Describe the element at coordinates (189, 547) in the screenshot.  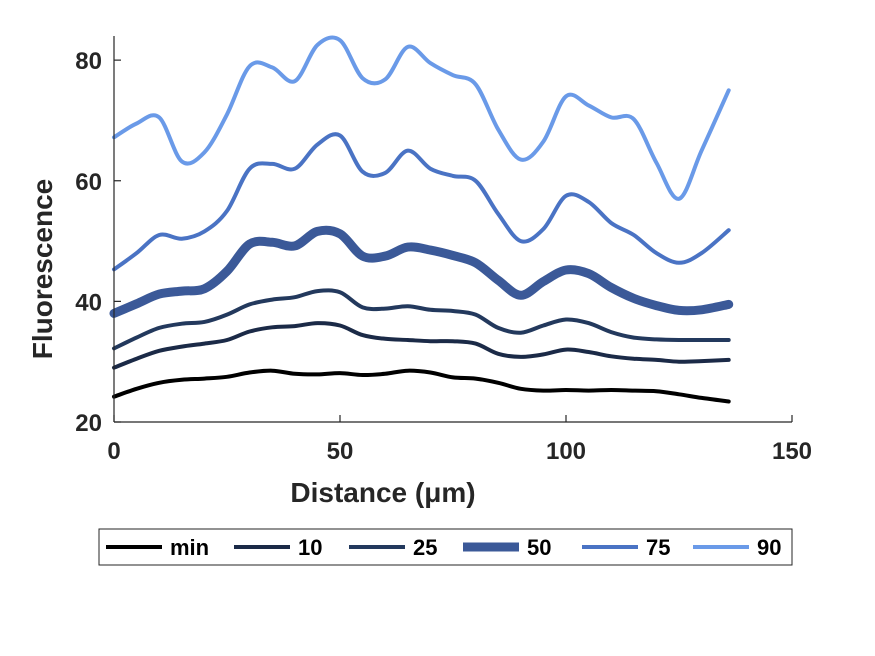
I see `legend-label-min: min` at that location.